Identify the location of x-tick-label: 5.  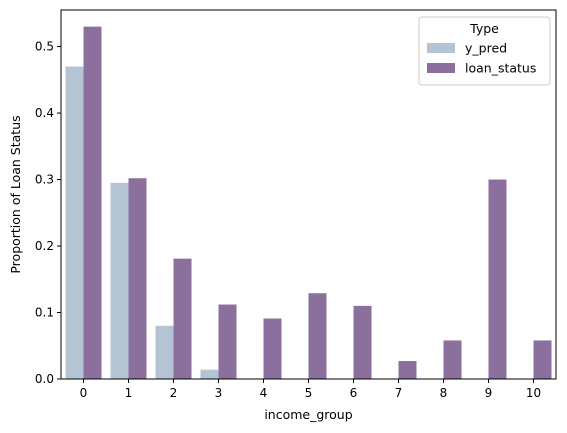
(309, 393).